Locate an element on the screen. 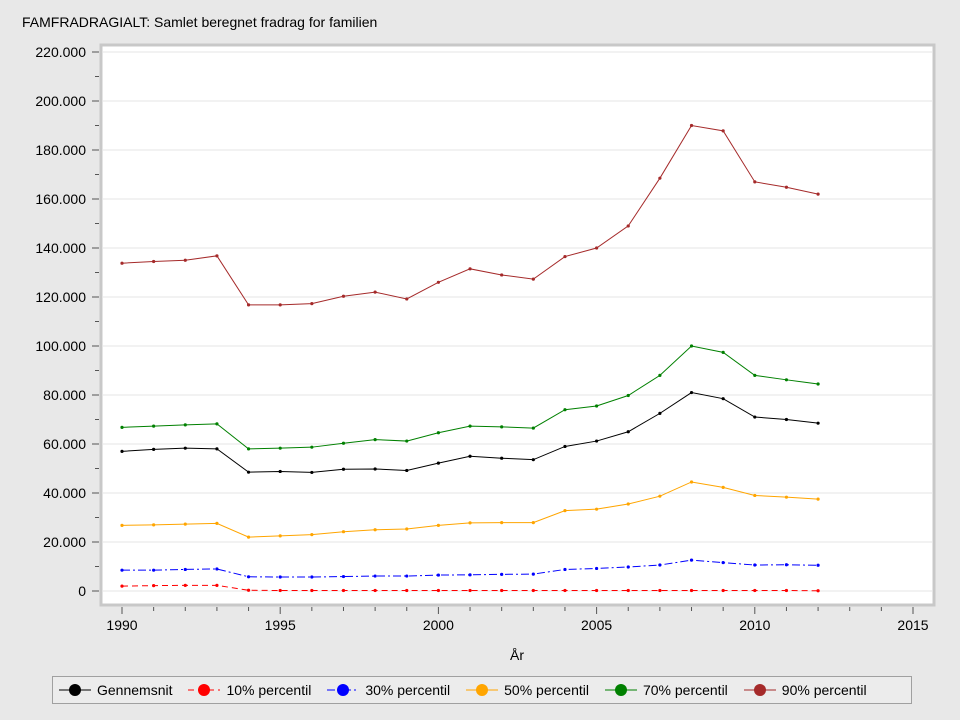  y-tick-label: 40.000 is located at coordinates (64, 493).